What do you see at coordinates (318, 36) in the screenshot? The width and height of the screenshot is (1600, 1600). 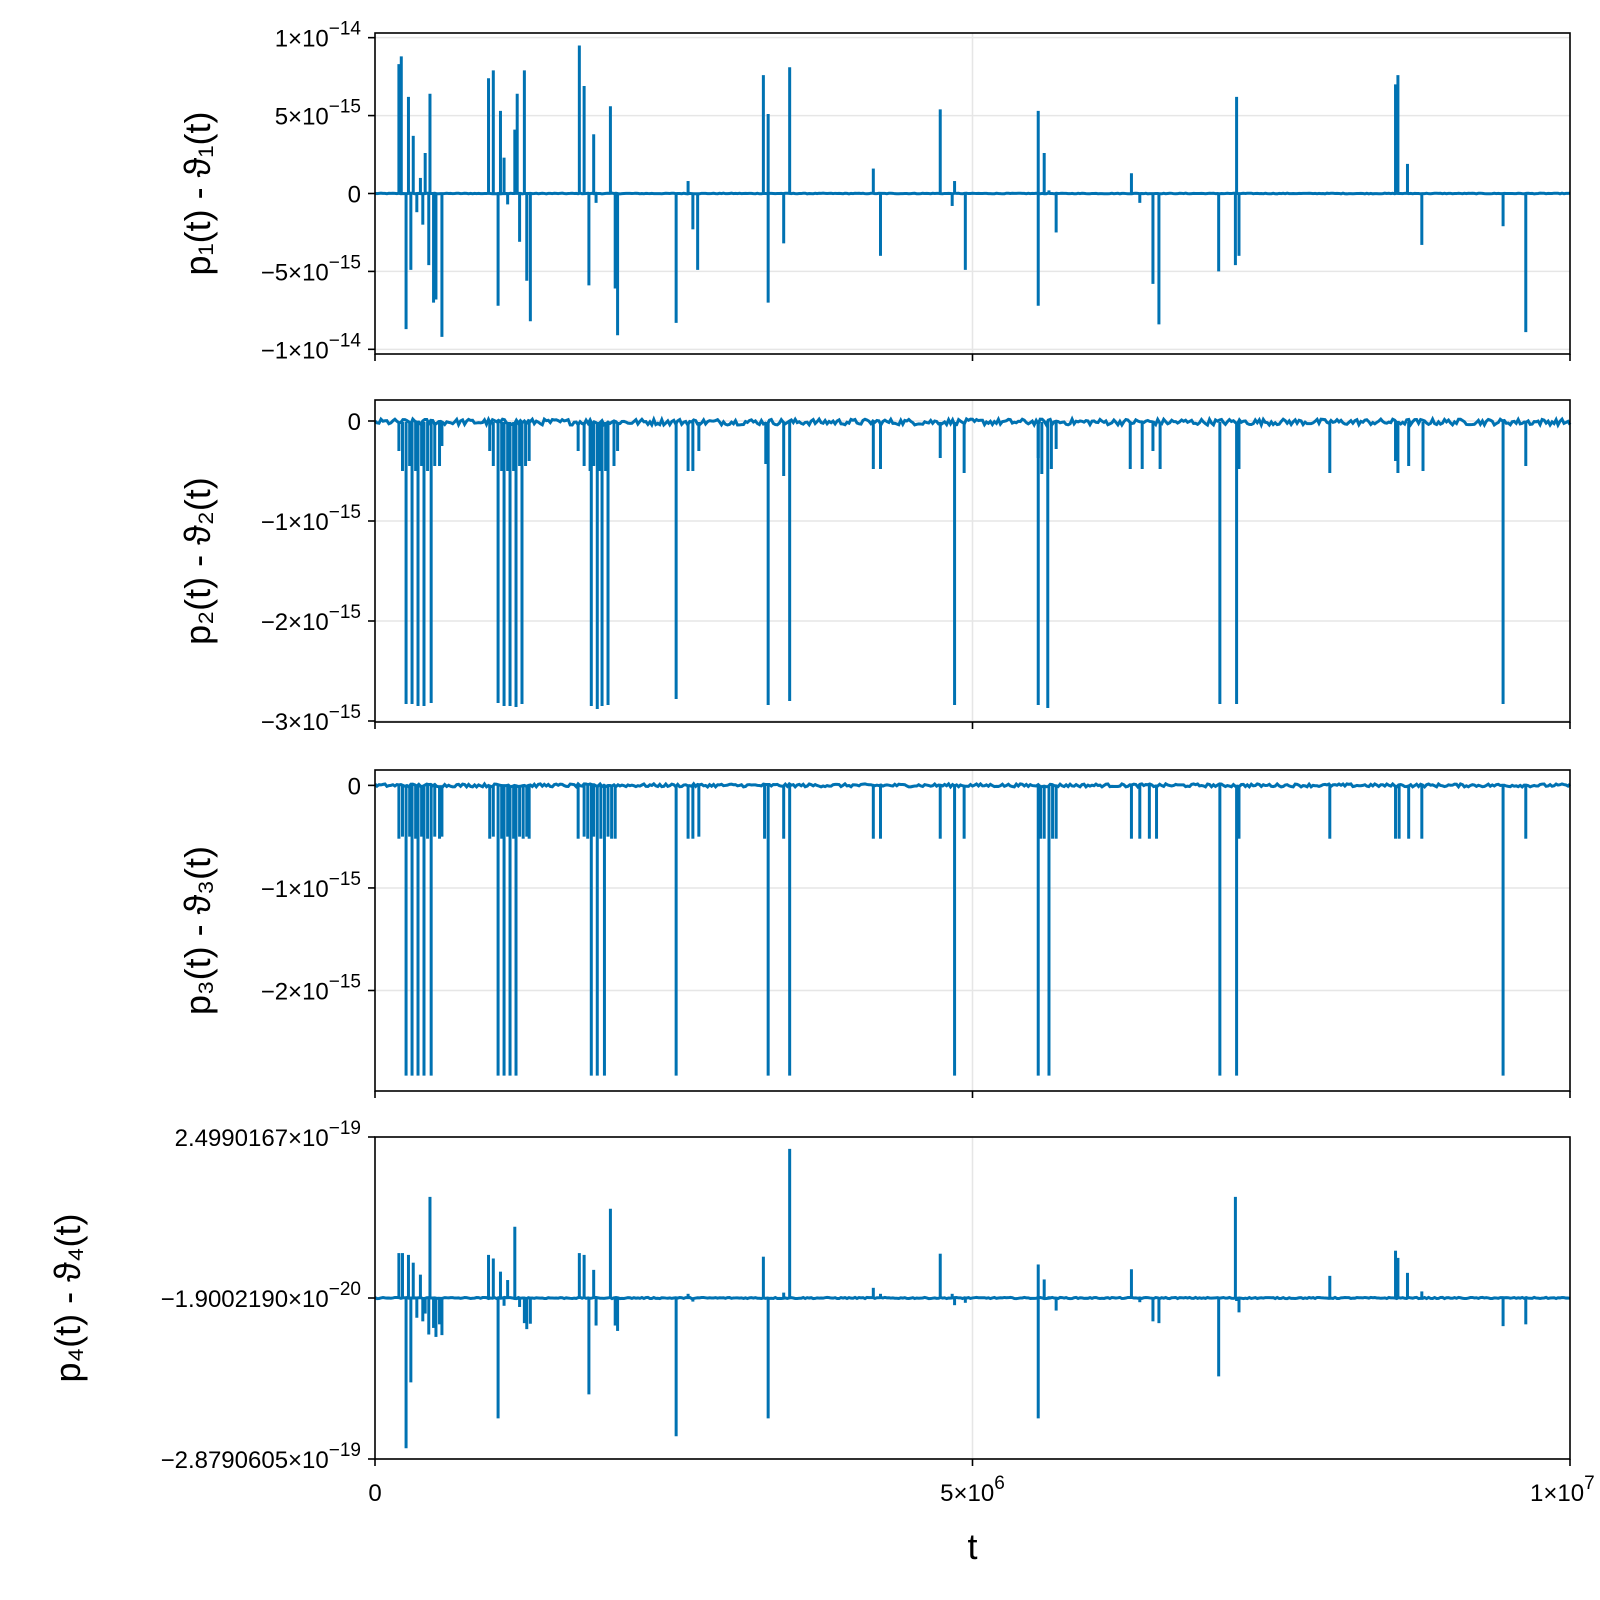 I see `y-tick-label: 1×10⁻¹⁴` at bounding box center [318, 36].